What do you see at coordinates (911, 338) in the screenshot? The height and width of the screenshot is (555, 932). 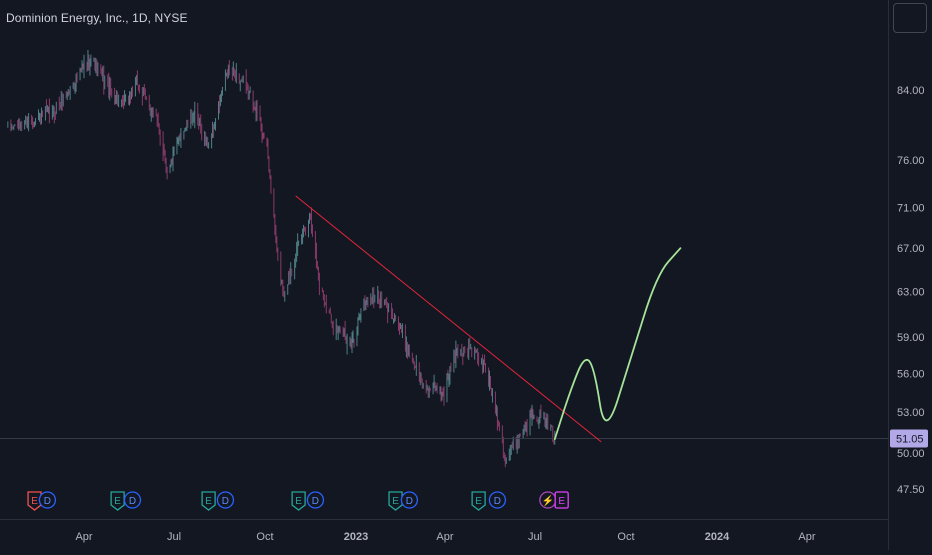 I see `price-tick-label: 59.00` at bounding box center [911, 338].